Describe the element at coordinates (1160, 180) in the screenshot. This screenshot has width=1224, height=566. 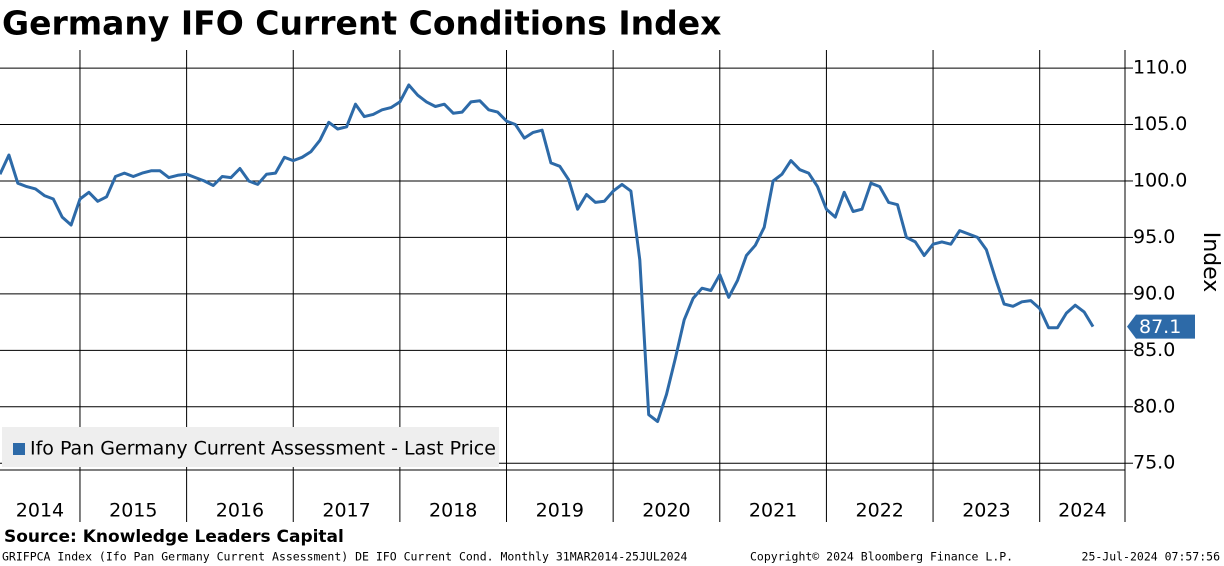
I see `y-tick-label: 100.0` at that location.